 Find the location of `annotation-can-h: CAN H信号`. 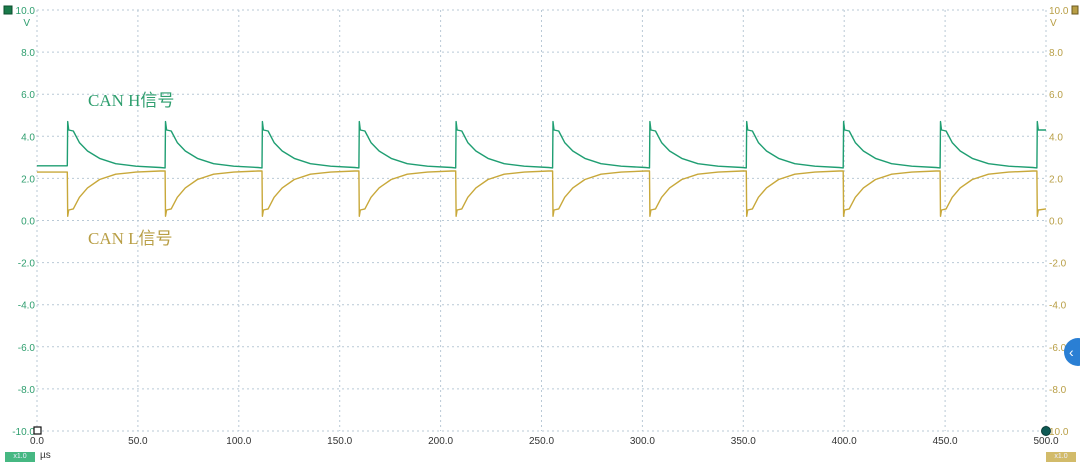

annotation-can-h: CAN H信号 is located at coordinates (131, 100).